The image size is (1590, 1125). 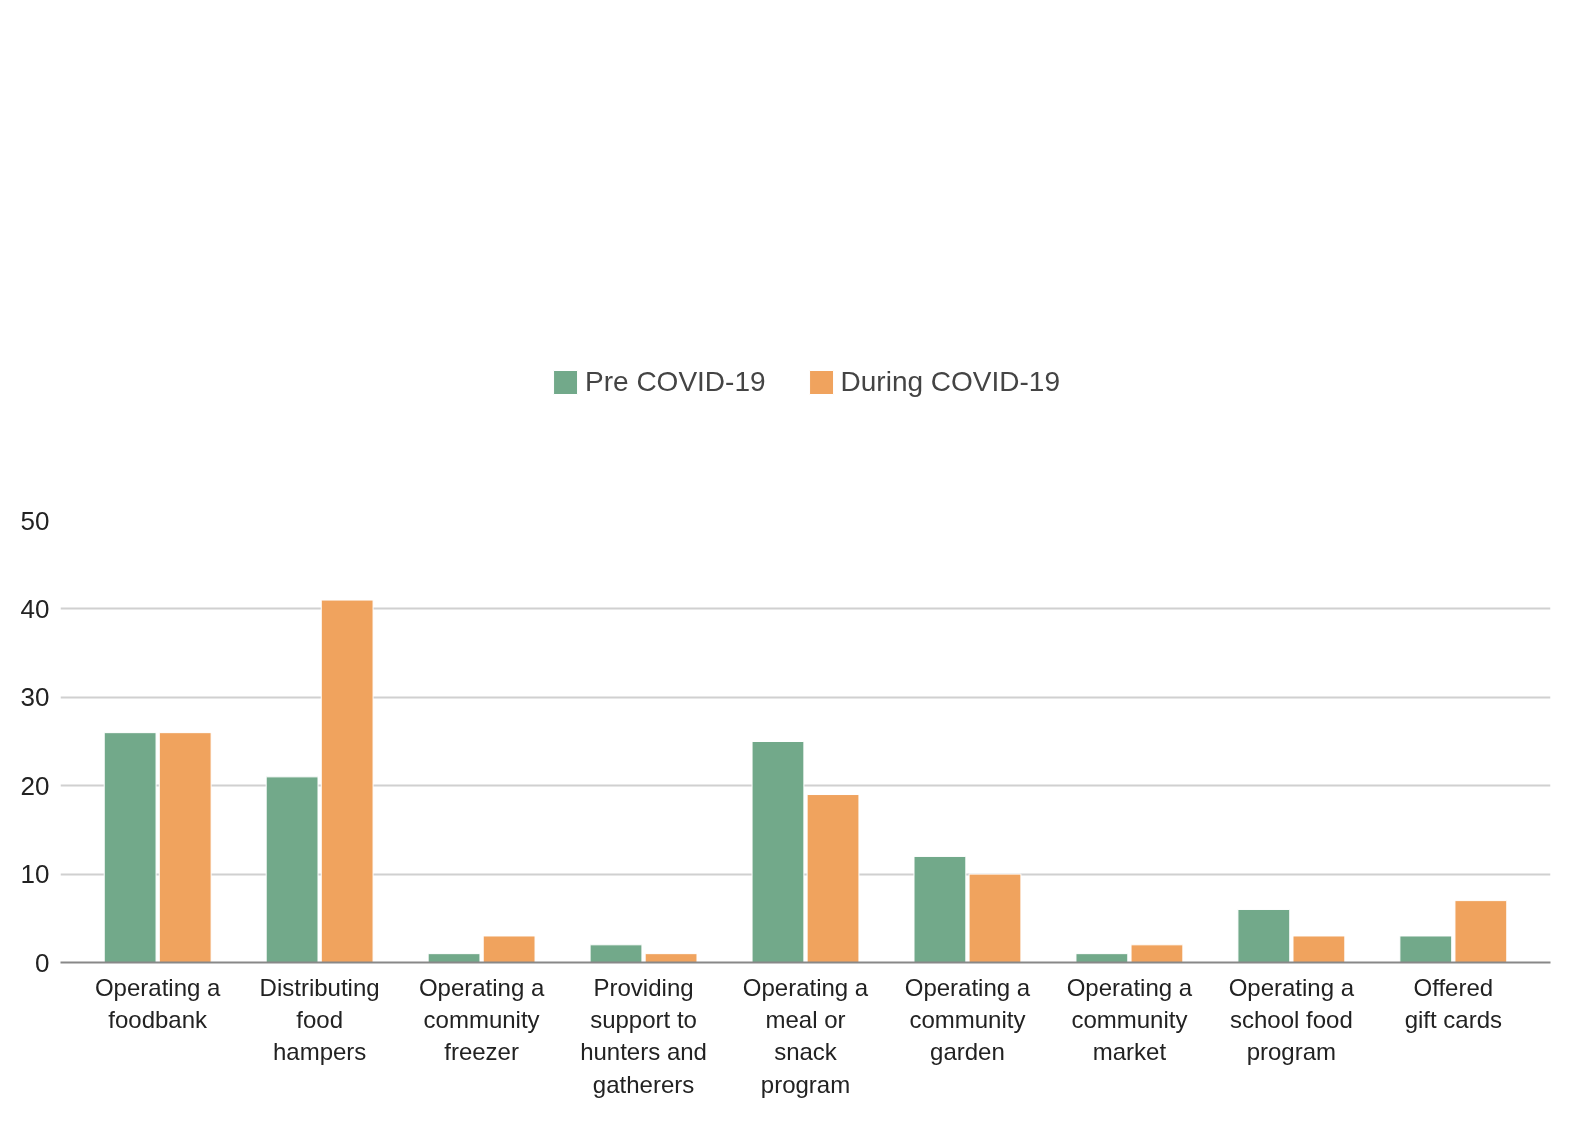 I want to click on x-tick-label: Operating a community freezer, so click(x=481, y=1019).